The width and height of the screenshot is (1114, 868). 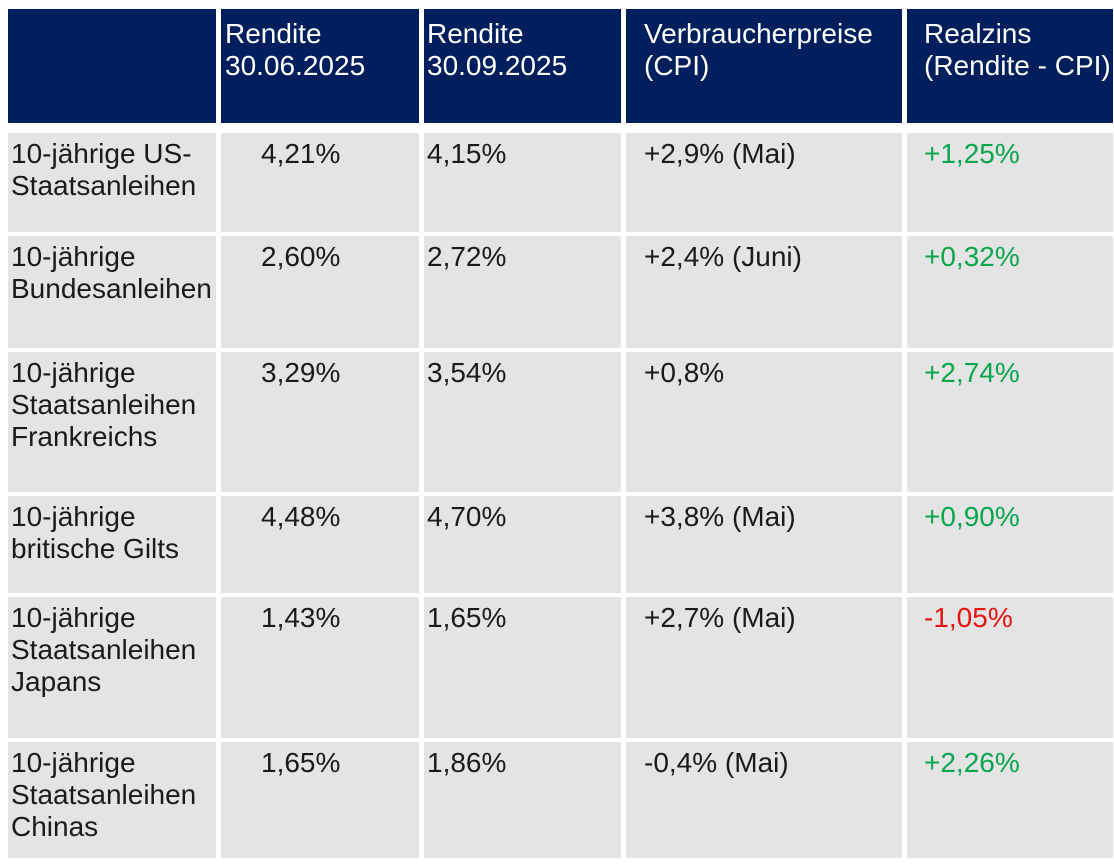 What do you see at coordinates (764, 292) in the screenshot?
I see `cpi-value: +2,4% (Juni)` at bounding box center [764, 292].